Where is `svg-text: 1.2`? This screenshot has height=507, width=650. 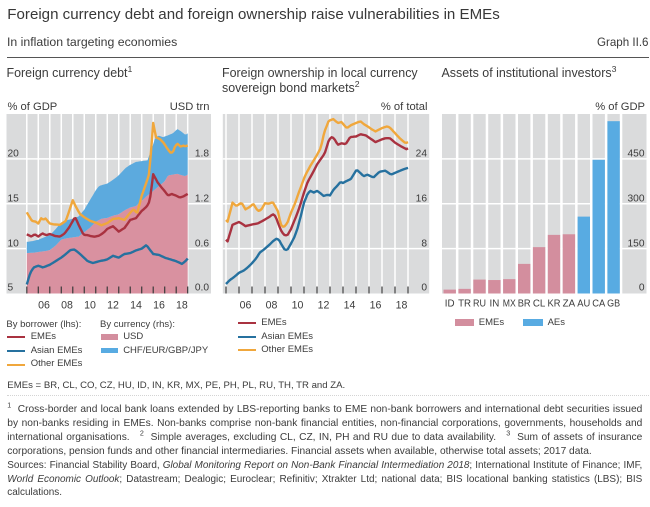 svg-text: 1.2 is located at coordinates (202, 199).